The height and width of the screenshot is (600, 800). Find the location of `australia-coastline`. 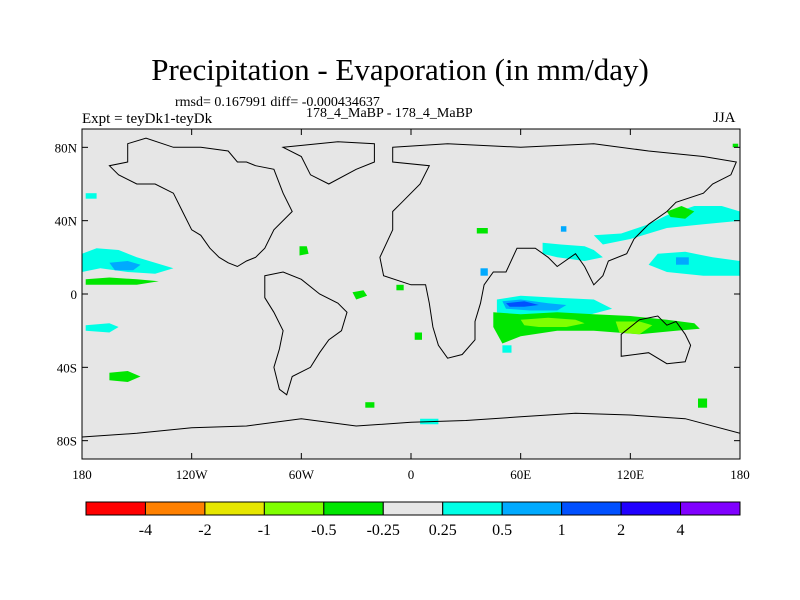

australia-coastline is located at coordinates (656, 340).